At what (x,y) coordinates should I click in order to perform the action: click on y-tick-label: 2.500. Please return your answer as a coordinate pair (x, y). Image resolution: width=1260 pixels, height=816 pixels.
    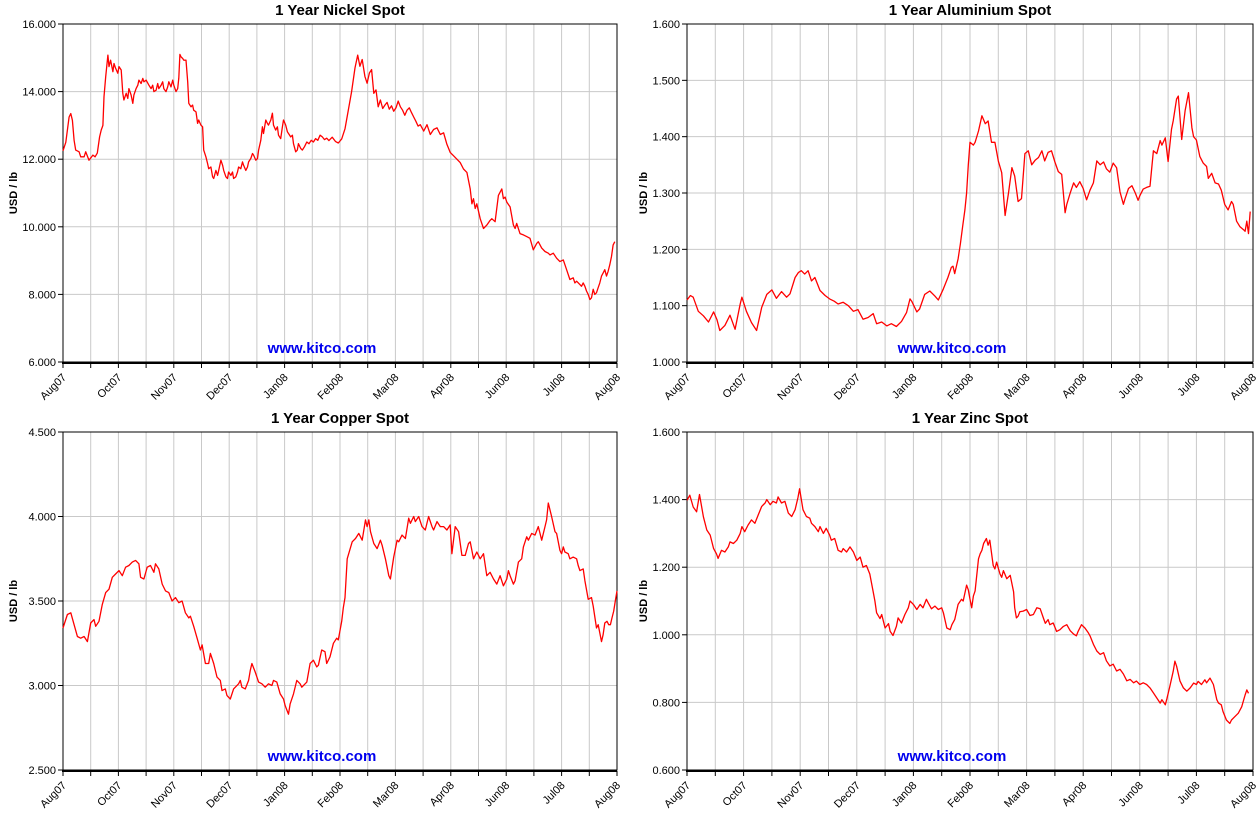
    Looking at the image, I should click on (42, 771).